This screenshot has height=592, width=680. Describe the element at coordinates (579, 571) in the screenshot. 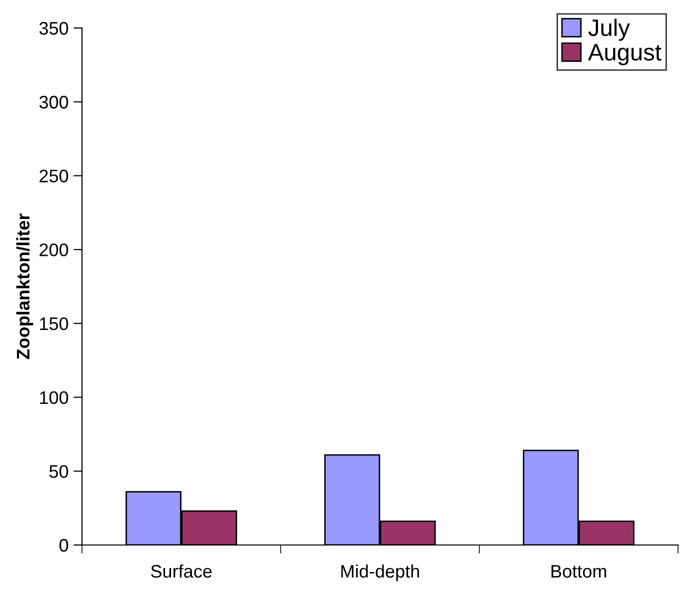

I see `x-tick-label: Bottom` at that location.